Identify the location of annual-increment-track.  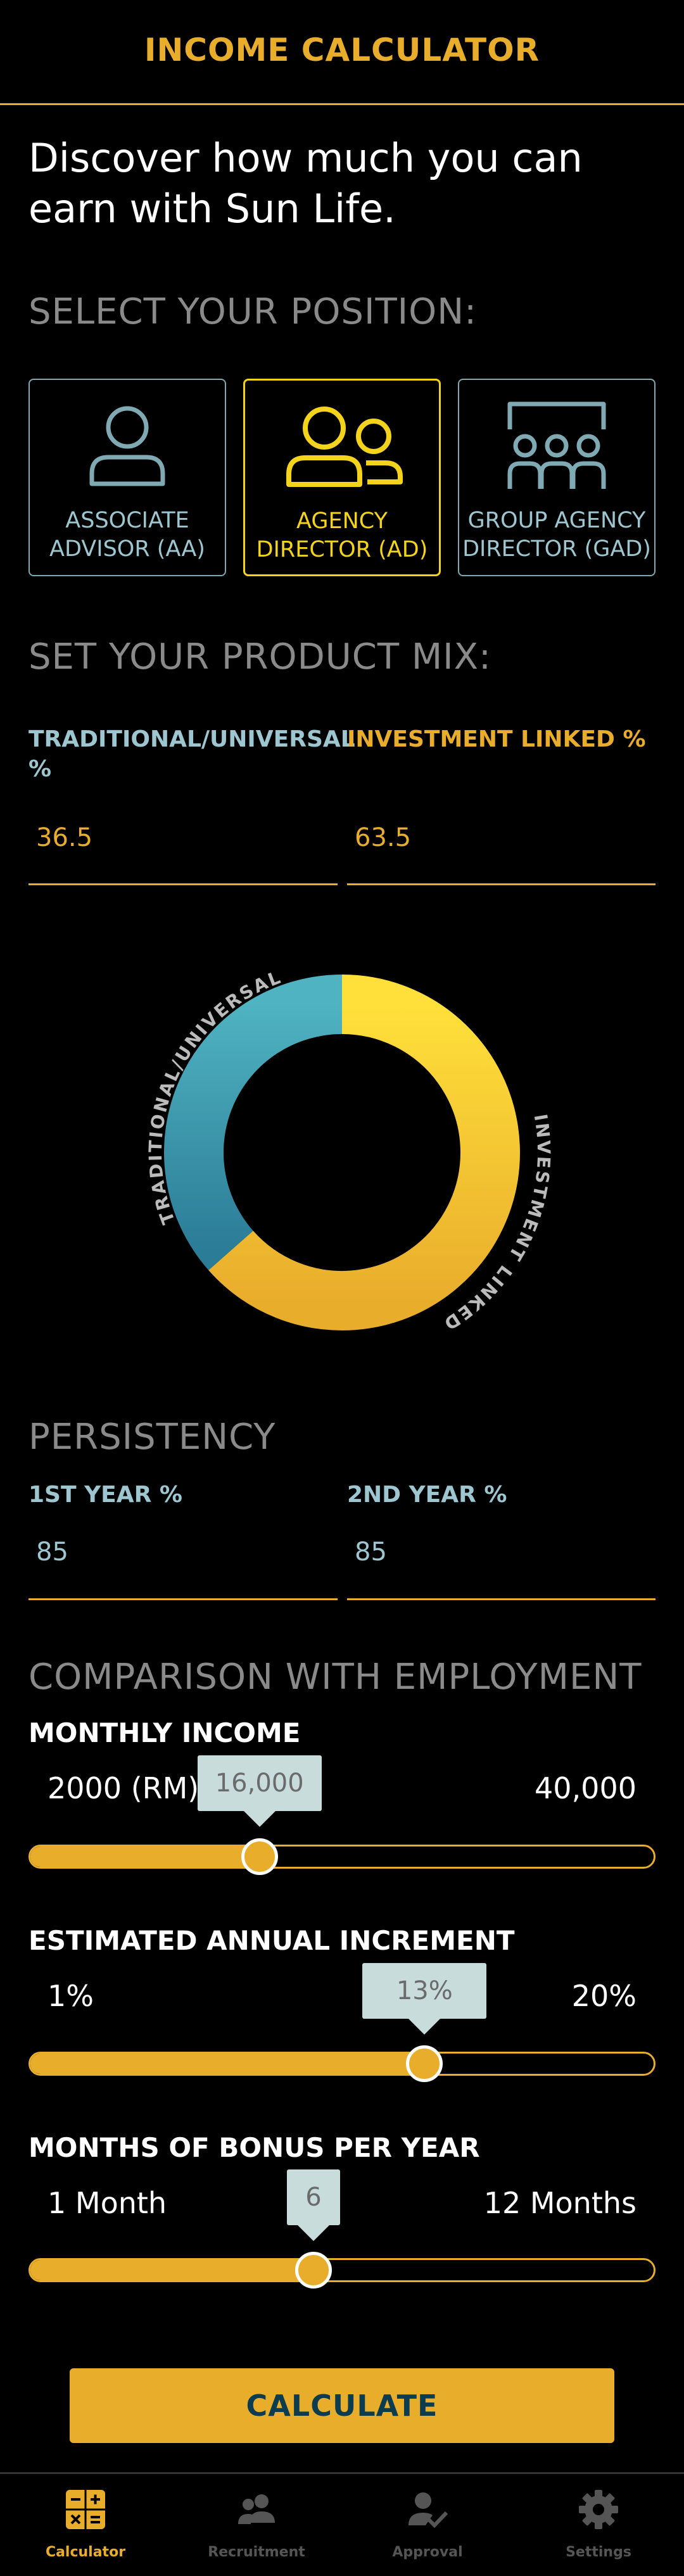
(342, 2064).